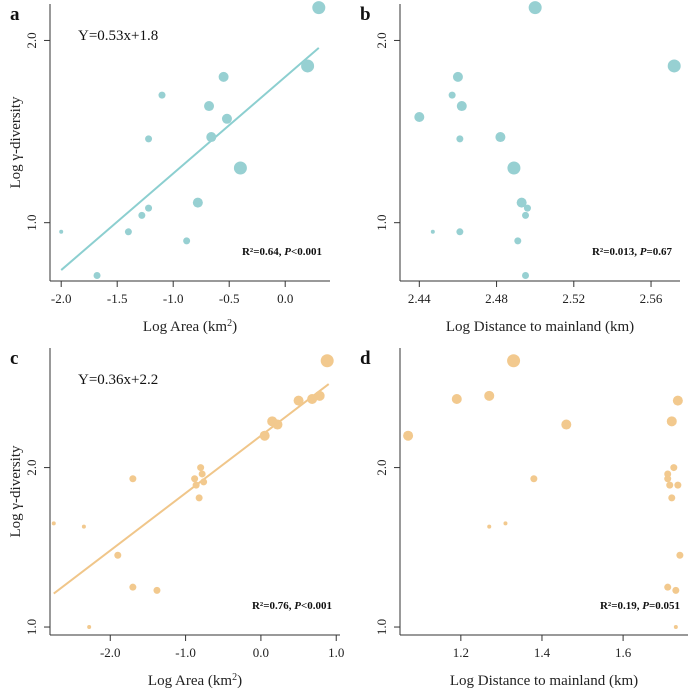 The width and height of the screenshot is (700, 689). I want to click on y-tick-label-a: 2.0, so click(31, 40).